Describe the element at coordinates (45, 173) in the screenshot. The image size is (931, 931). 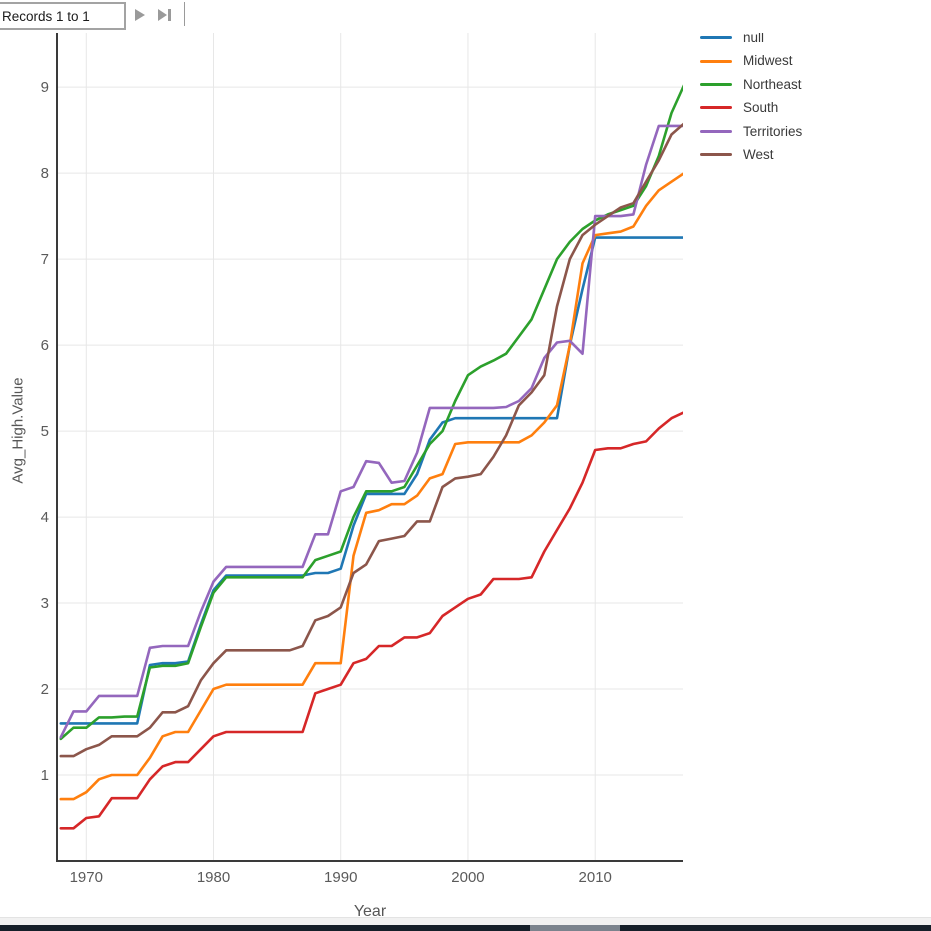
I see `y-tick-label: 8` at that location.